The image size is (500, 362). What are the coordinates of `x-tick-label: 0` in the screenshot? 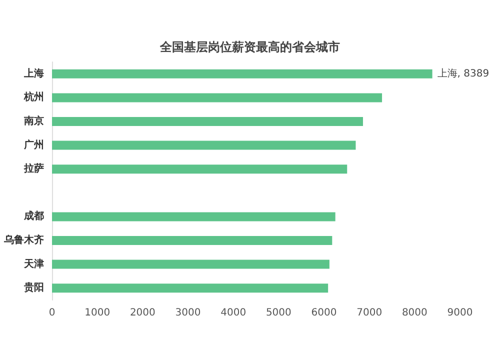 It's located at (52, 313).